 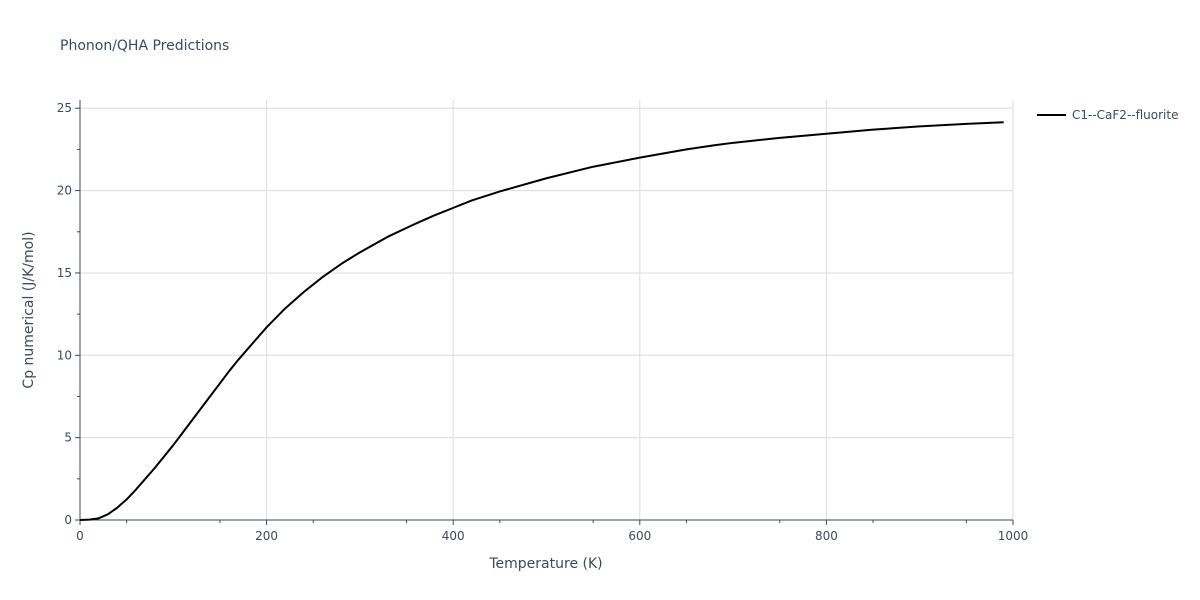 I want to click on y-tick-label: 10, so click(x=64, y=355).